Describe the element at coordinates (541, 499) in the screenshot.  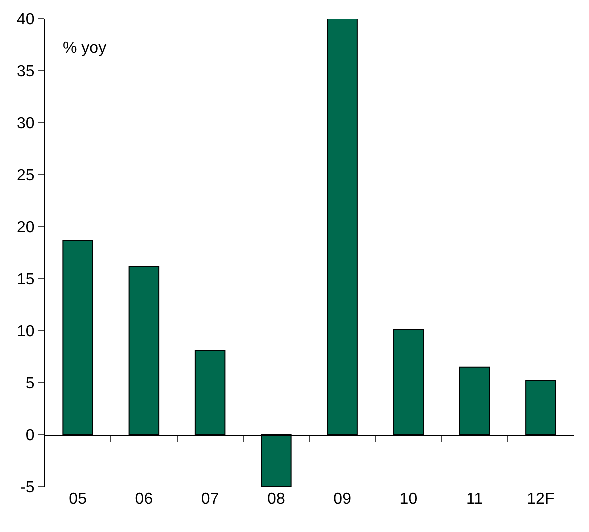
I see `x-tick-label: 12F` at that location.